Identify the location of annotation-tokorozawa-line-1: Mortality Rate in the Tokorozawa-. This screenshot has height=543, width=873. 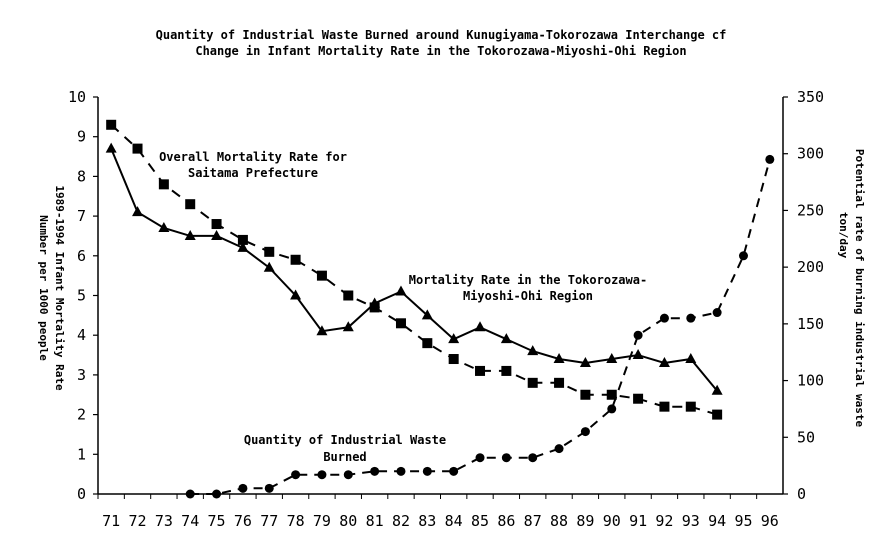
(528, 280).